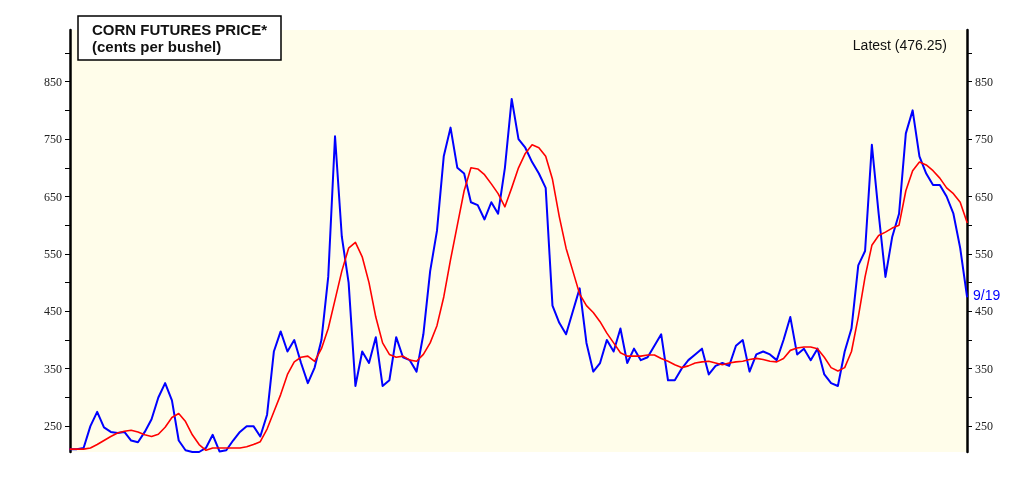  I want to click on y2-tick-label: 450, so click(984, 311).